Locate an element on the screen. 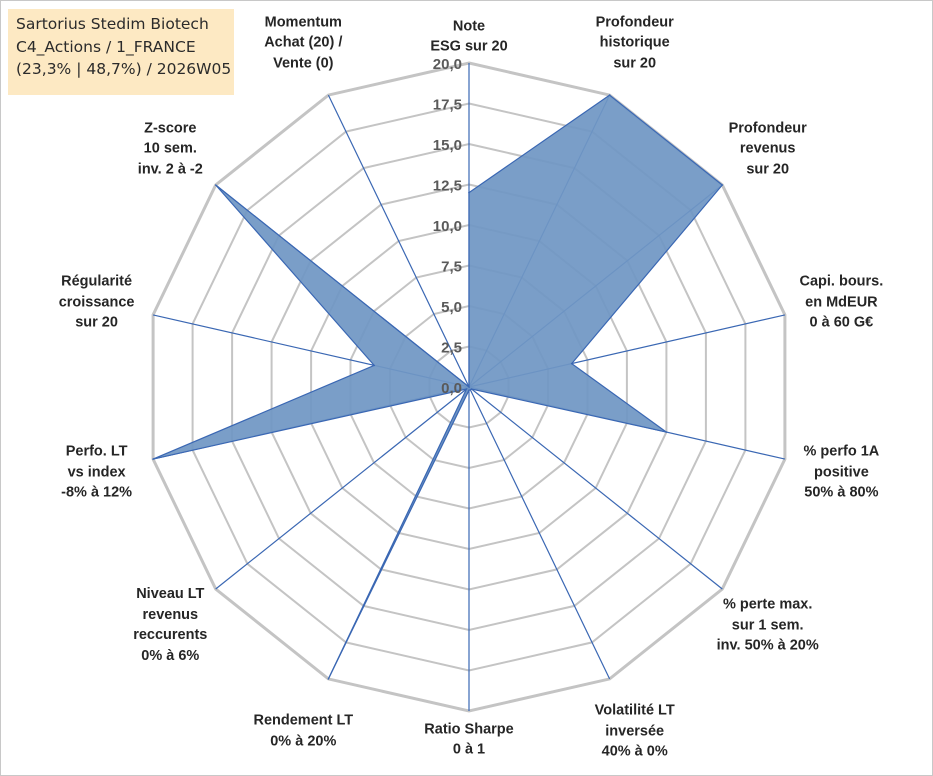 The width and height of the screenshot is (933, 776). axis-label: Niveau LT revenus reccurents 0% à 6% is located at coordinates (170, 625).